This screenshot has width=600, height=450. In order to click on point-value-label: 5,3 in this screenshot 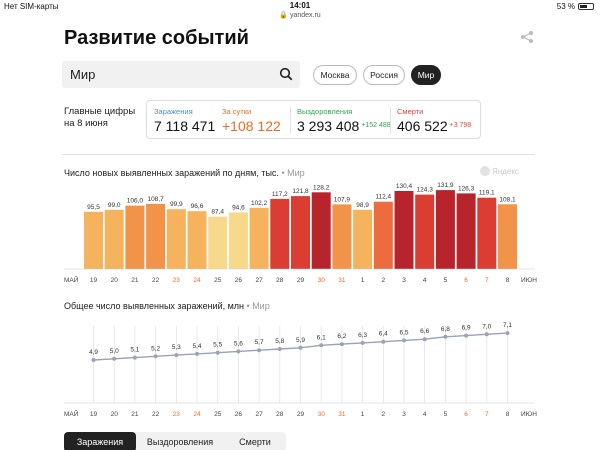, I will do `click(176, 347)`.